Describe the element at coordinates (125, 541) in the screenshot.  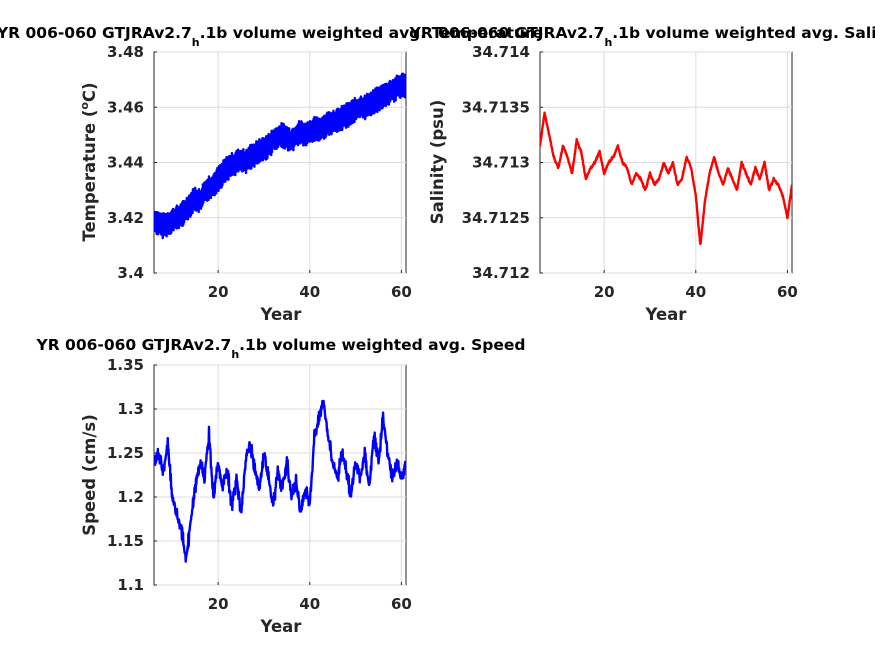
I see `speed-ytick-label: 1.15` at that location.